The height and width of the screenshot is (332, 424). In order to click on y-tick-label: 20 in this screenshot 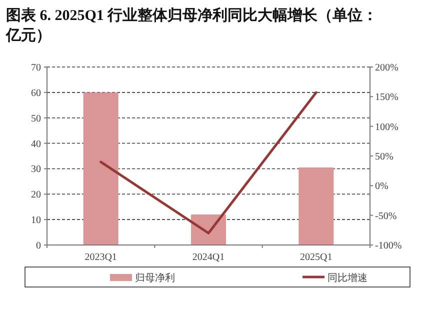, I will do `click(36, 195)`.